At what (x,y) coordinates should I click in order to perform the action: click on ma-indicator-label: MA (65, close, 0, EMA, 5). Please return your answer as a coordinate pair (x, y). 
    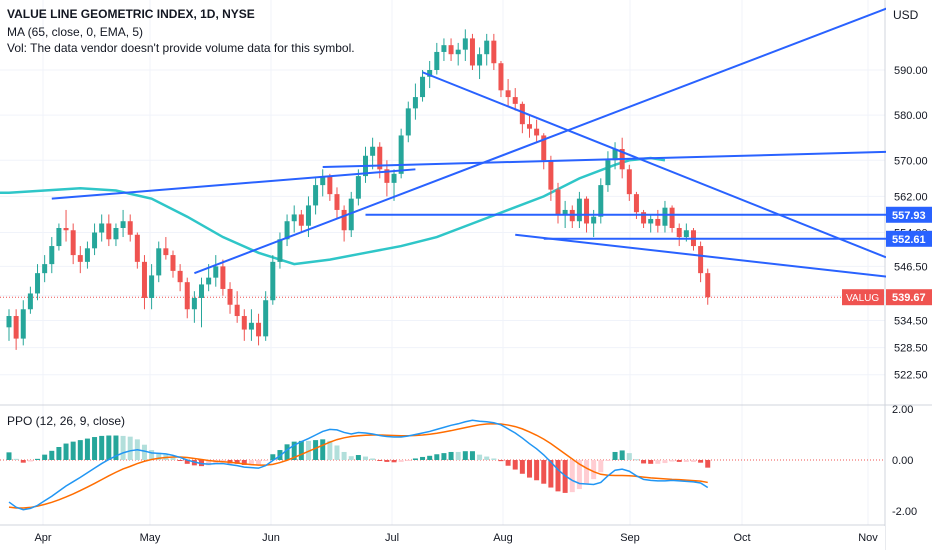
    Looking at the image, I should click on (75, 32).